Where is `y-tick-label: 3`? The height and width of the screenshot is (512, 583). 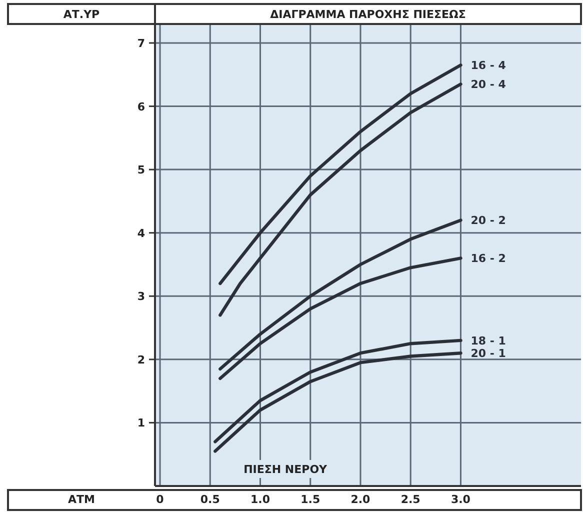
y-tick-label: 3 is located at coordinates (141, 297).